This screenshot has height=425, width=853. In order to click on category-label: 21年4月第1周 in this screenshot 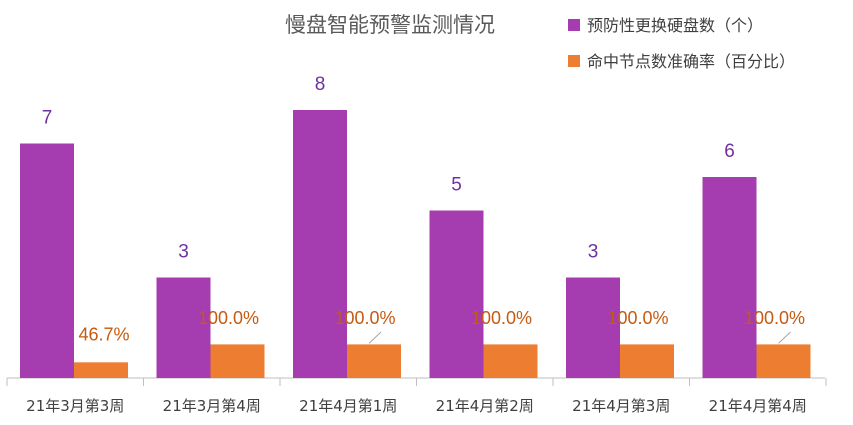, I will do `click(348, 406)`.